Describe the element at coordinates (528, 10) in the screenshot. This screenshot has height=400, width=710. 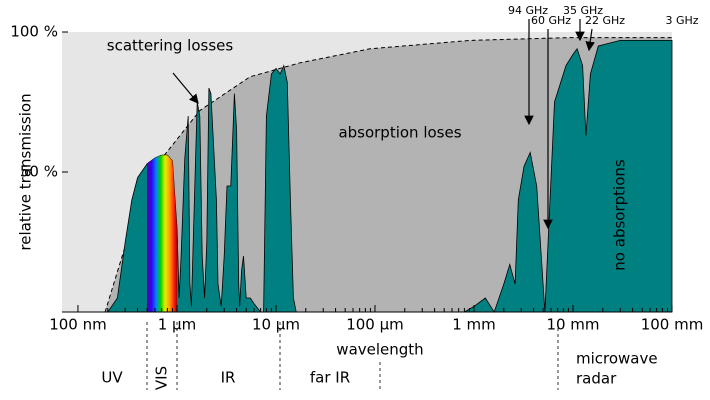
I see `frequency-label: 94 GHz` at that location.